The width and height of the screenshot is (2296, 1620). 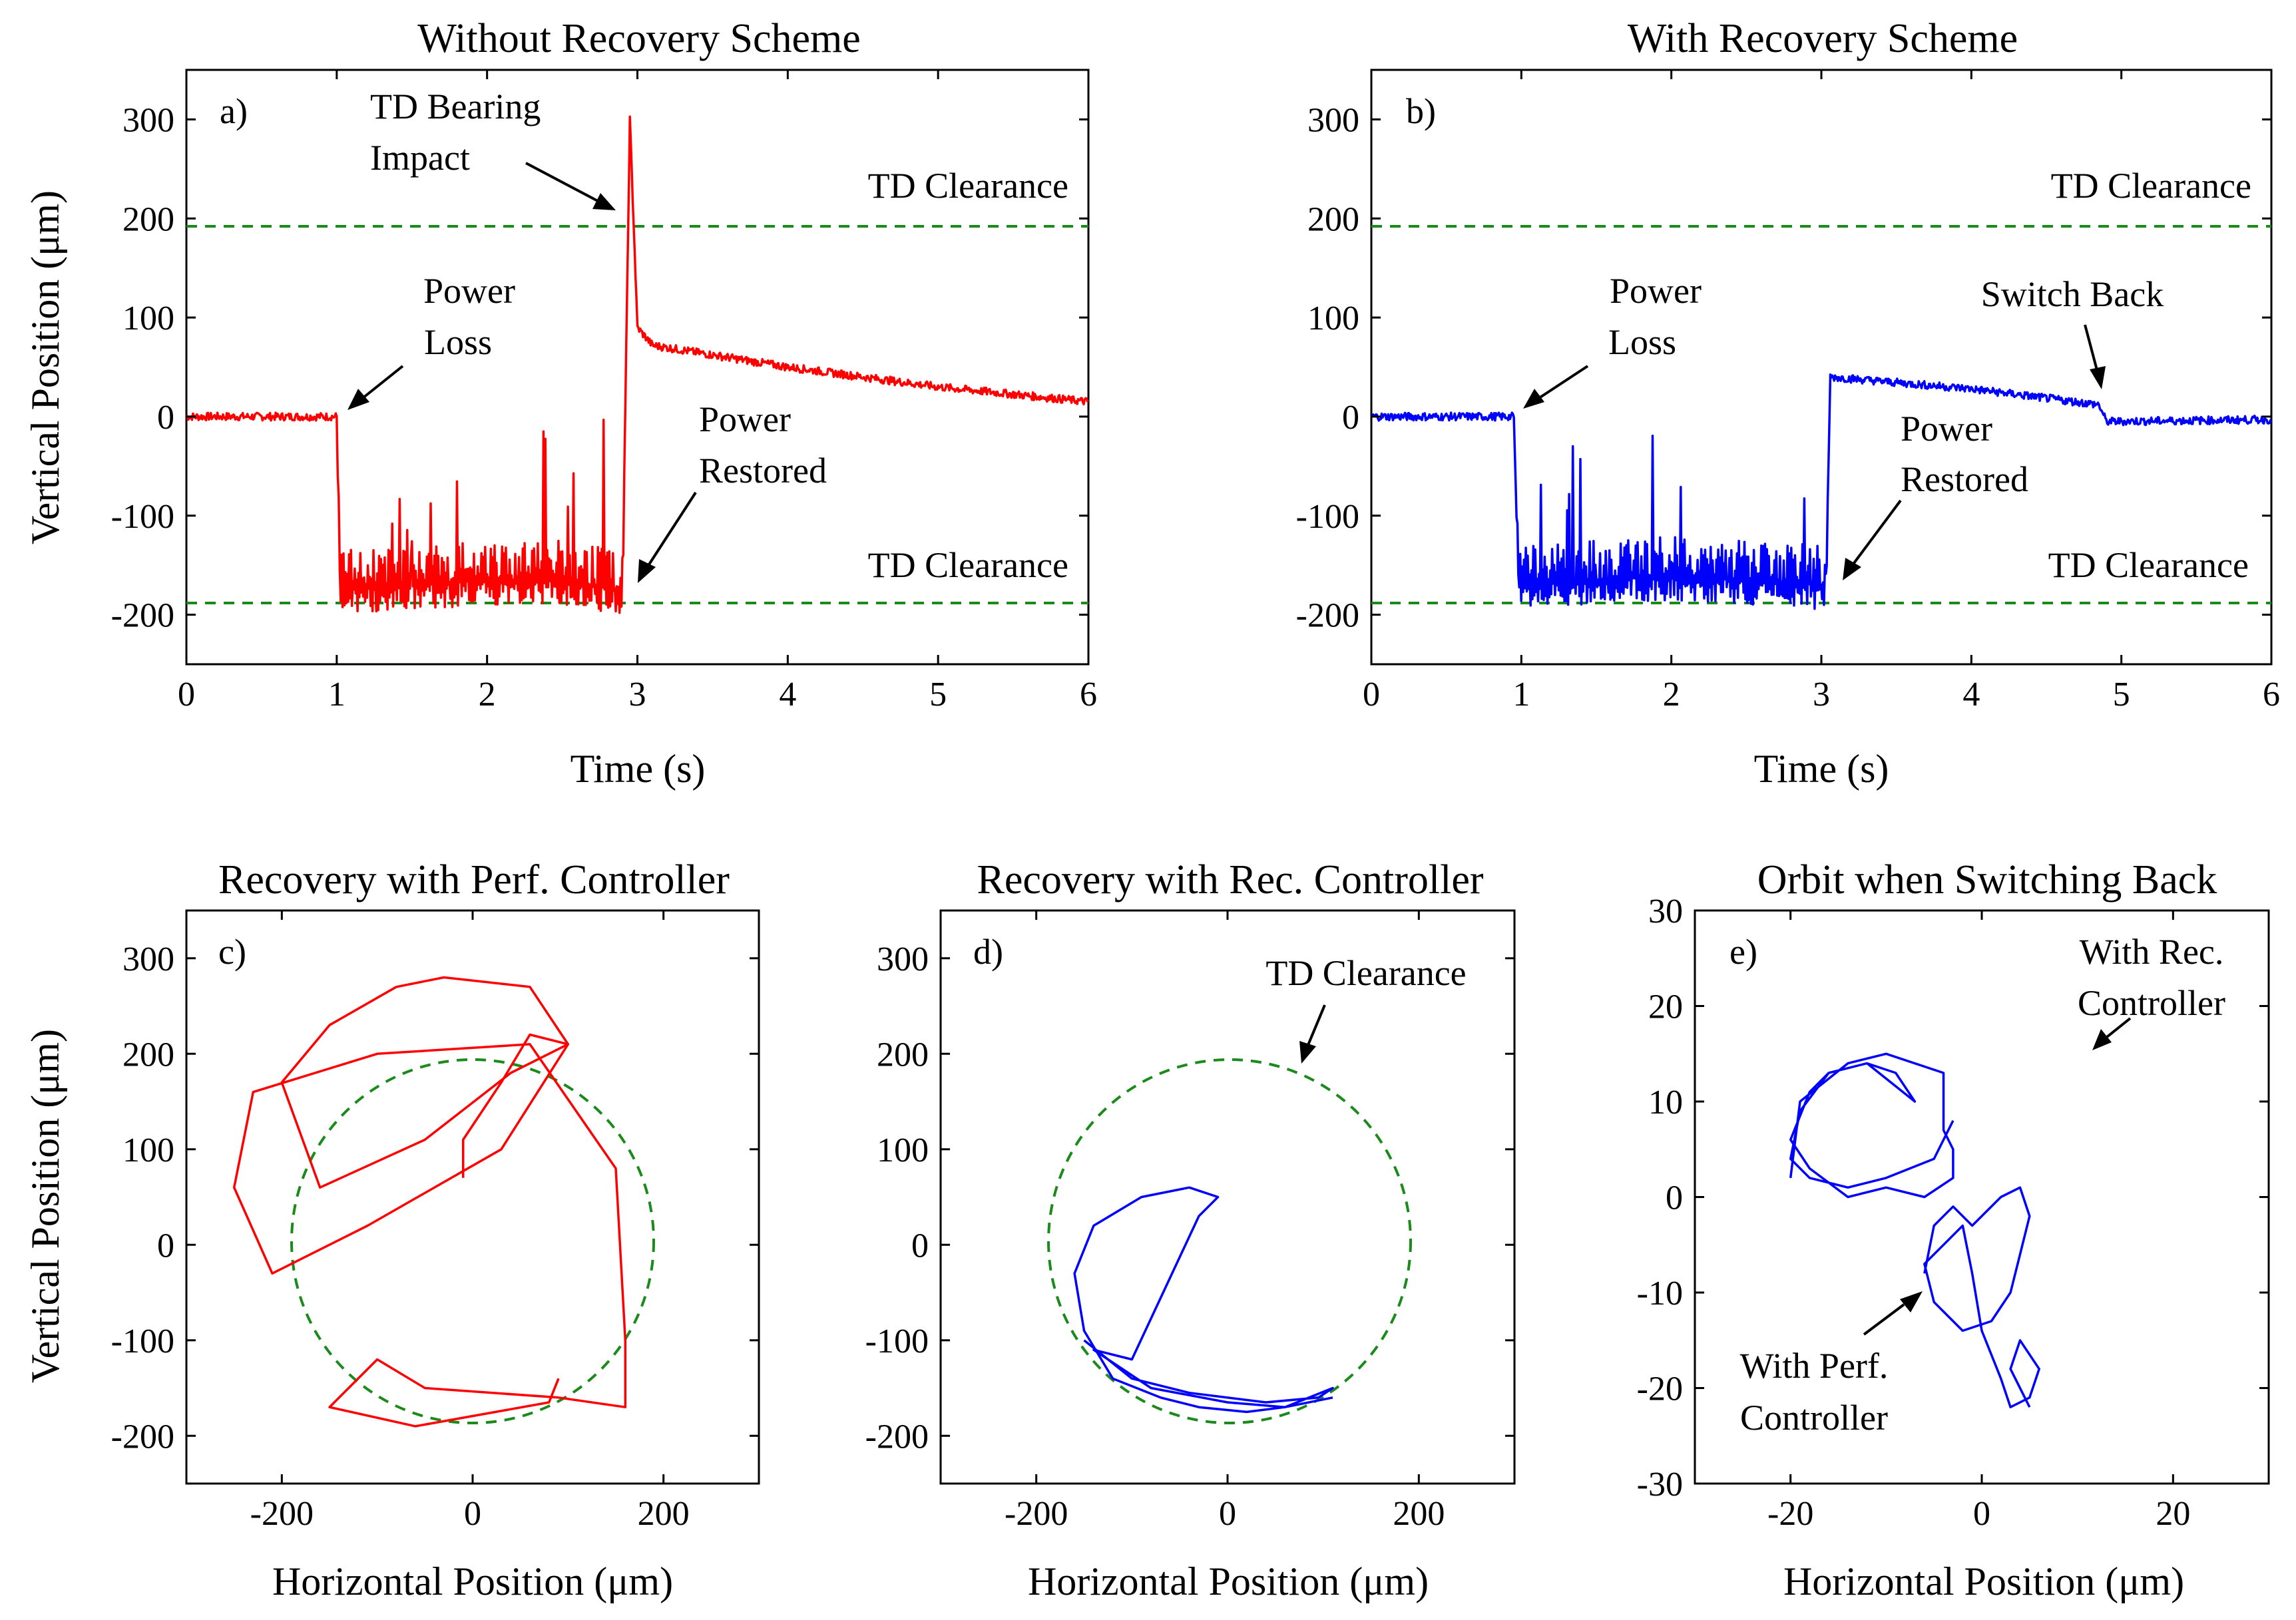 I want to click on panel-e-perf-controller-line2: Controller, so click(x=1814, y=1418).